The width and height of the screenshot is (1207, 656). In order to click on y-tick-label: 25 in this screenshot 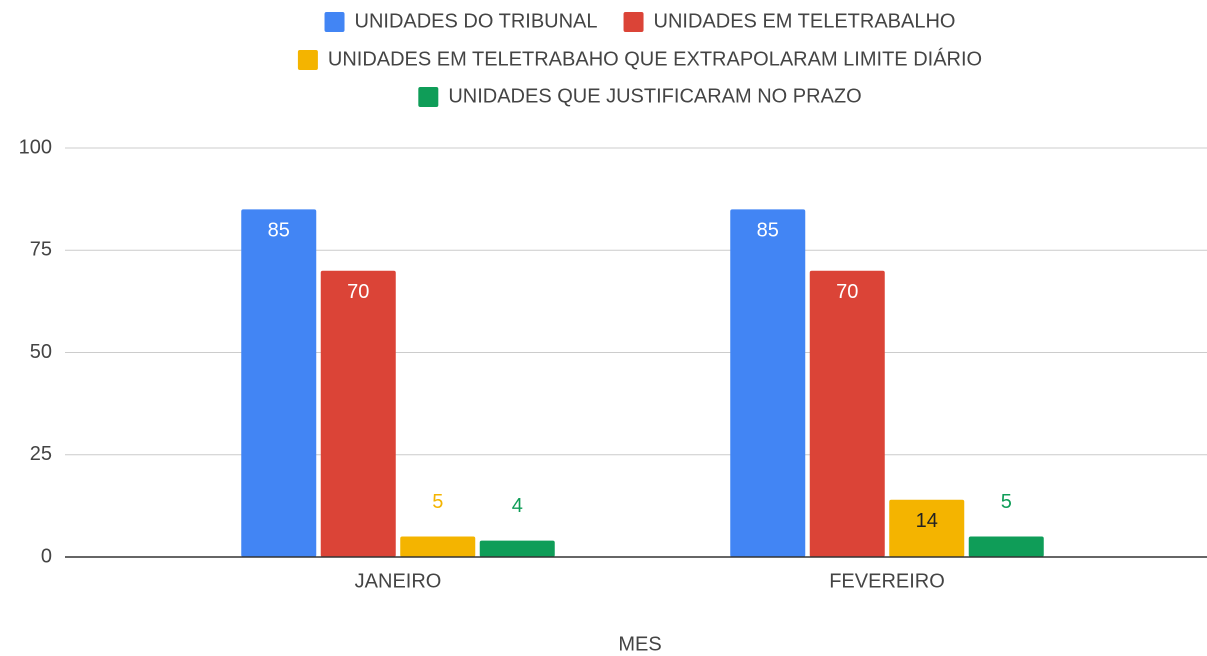, I will do `click(41, 454)`.